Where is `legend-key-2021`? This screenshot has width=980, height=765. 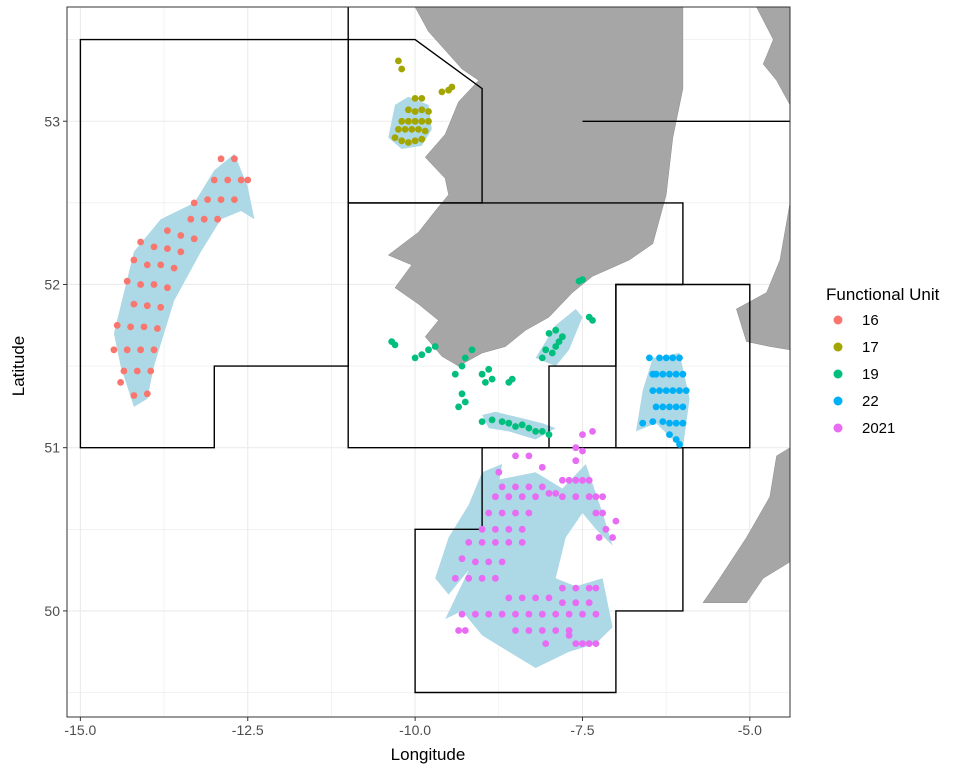 legend-key-2021 is located at coordinates (838, 428).